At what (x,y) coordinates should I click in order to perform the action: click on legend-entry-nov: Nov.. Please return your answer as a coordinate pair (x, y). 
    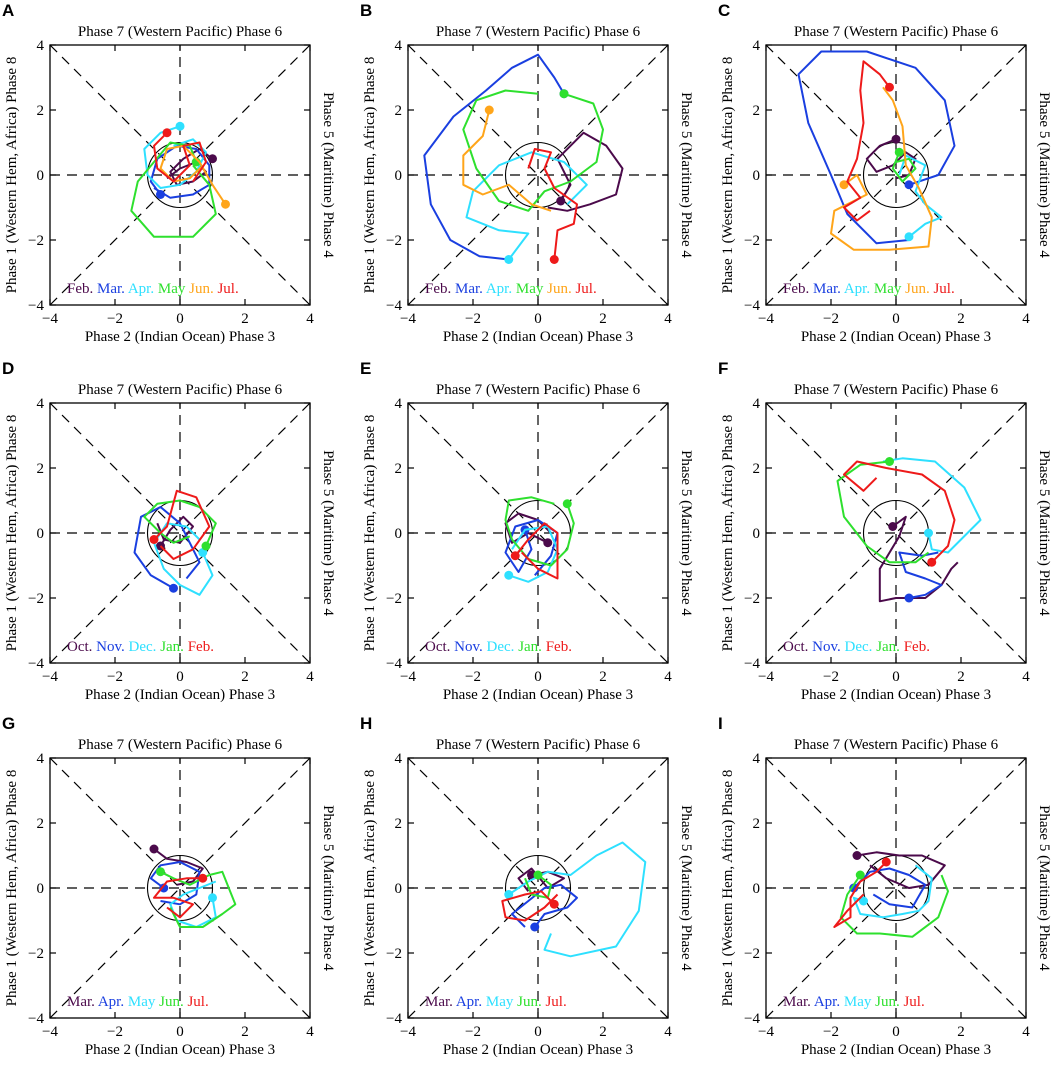
    Looking at the image, I should click on (824, 647).